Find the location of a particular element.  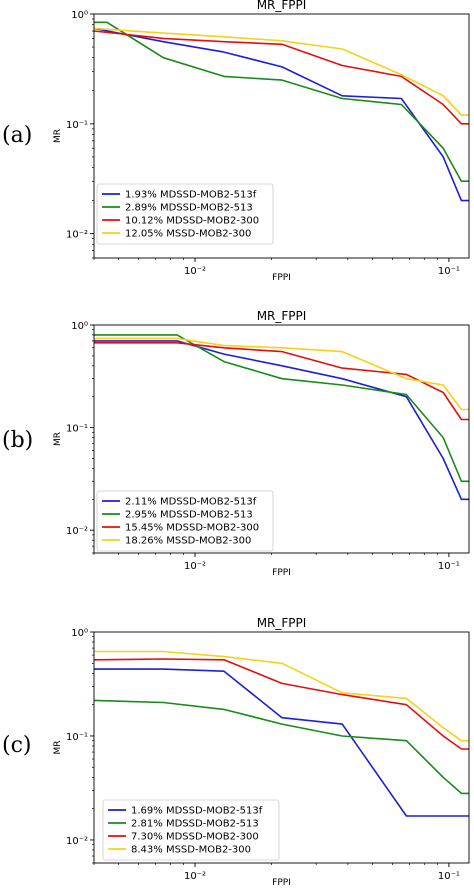

legend-entry-yellow: 18.26% MSSD-MOB2-300 is located at coordinates (188, 541).